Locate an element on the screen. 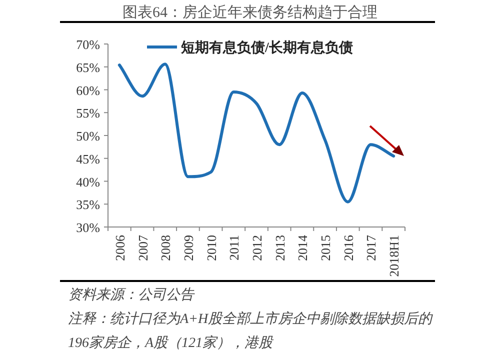 The image size is (500, 362). x-tick-label: 2017 is located at coordinates (371, 247).